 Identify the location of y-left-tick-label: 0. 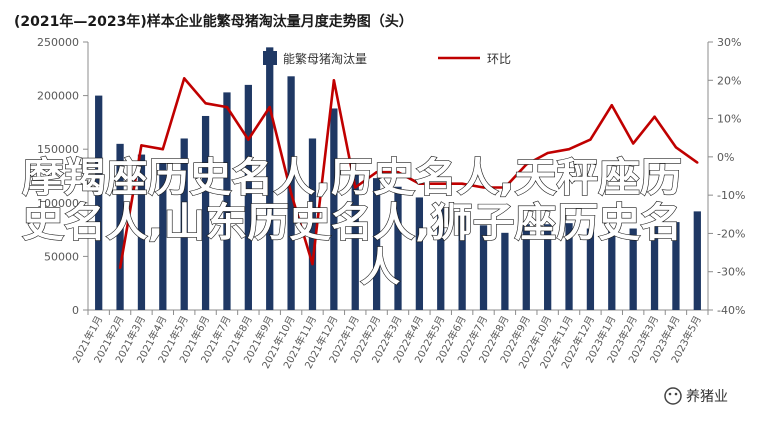
(75, 310).